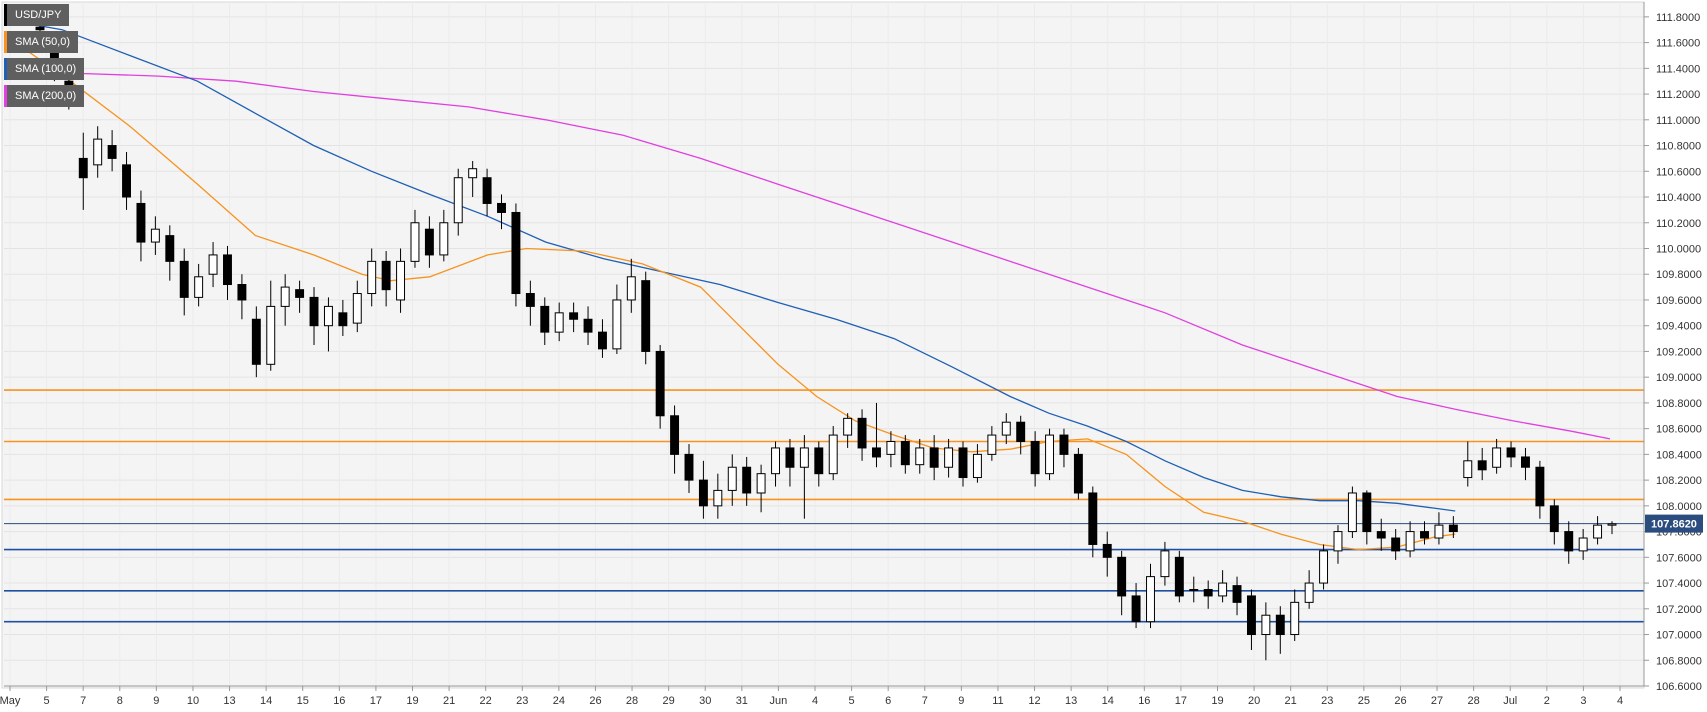 The height and width of the screenshot is (712, 1707). I want to click on x-tick-label: 21, so click(449, 701).